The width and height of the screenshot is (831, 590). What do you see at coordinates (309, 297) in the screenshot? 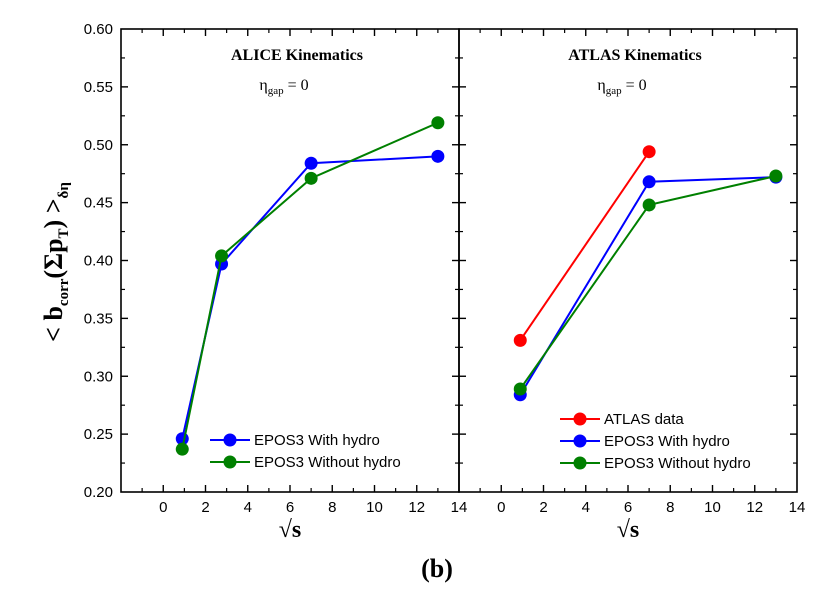
I see `series-line-epos3-with-hydro` at bounding box center [309, 297].